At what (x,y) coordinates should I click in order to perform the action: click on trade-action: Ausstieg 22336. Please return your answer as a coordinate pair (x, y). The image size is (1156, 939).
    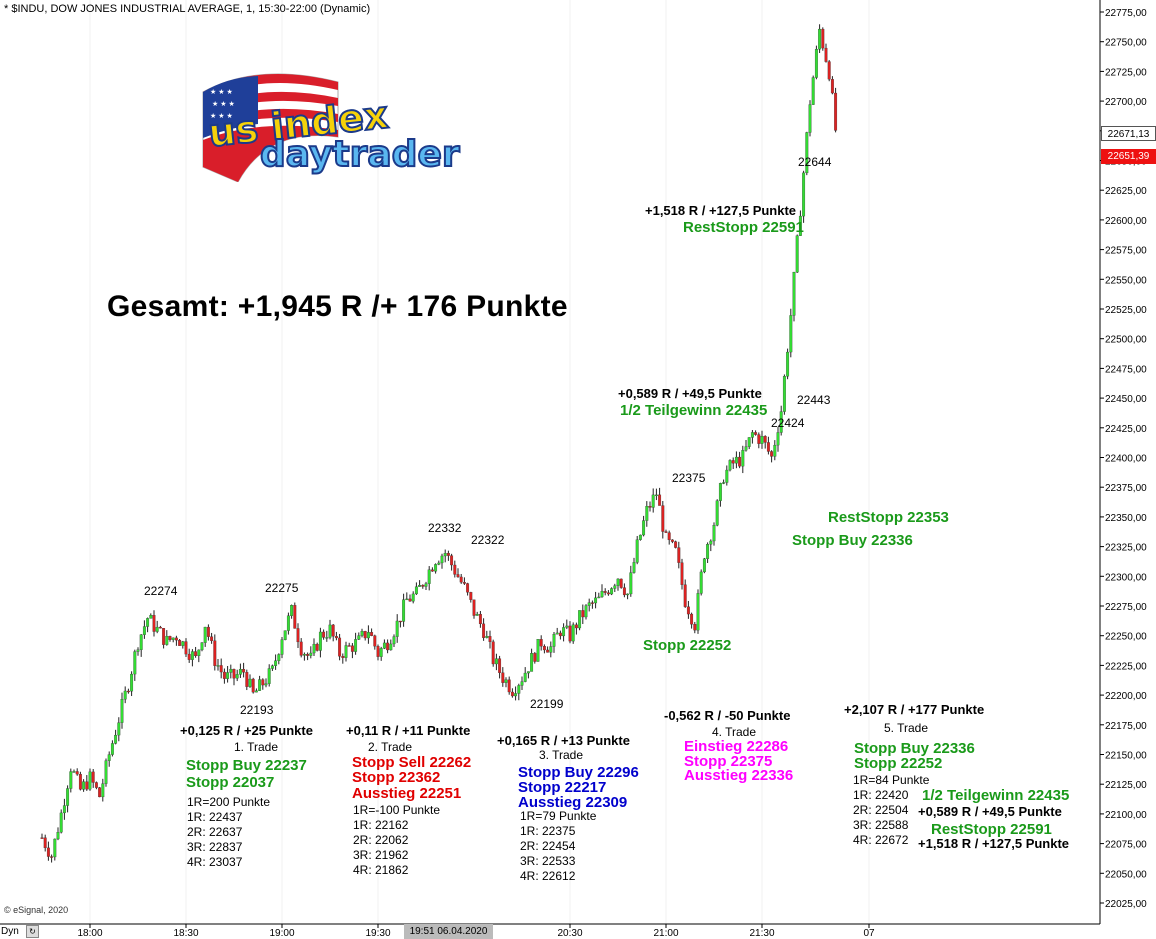
    Looking at the image, I should click on (739, 775).